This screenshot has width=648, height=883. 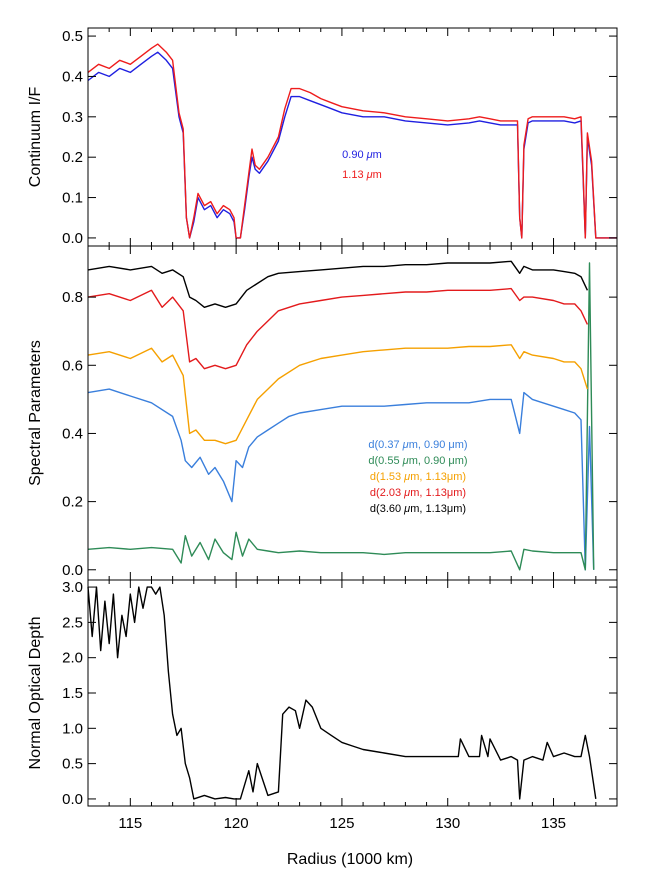 What do you see at coordinates (35, 693) in the screenshot?
I see `y-axis-title: Normal Optical Depth` at bounding box center [35, 693].